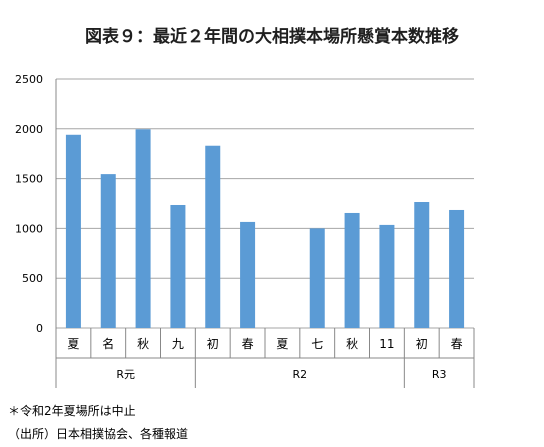  I want to click on y-tick-label: 1000, so click(29, 228).